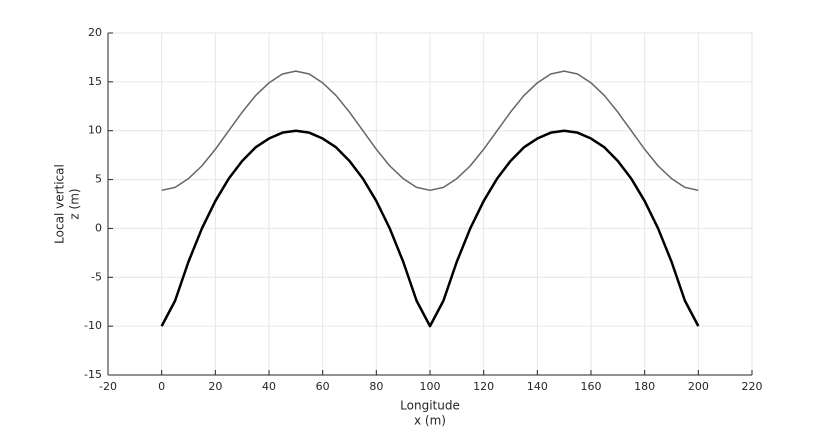 This screenshot has height=430, width=830. Describe the element at coordinates (430, 386) in the screenshot. I see `x-tick-label: 100` at that location.